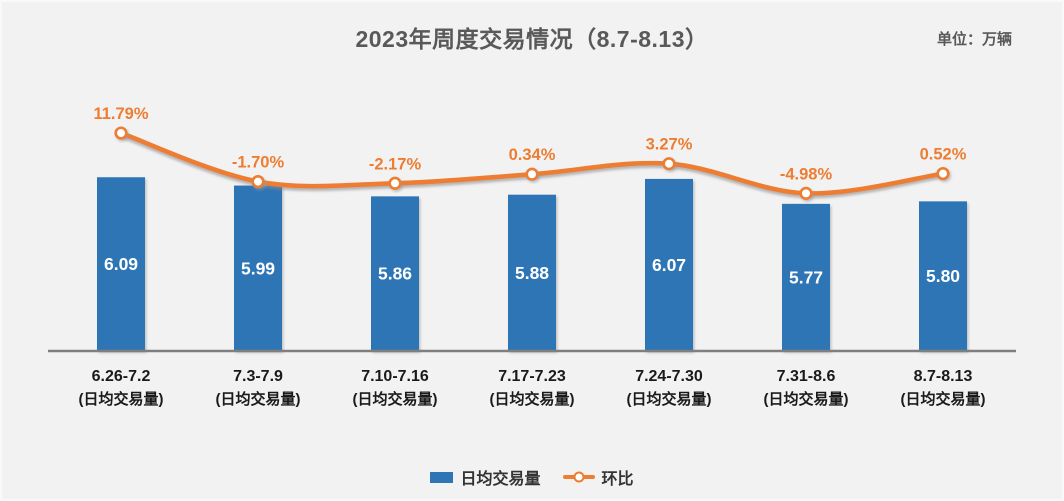 The height and width of the screenshot is (501, 1064). Describe the element at coordinates (258, 163) in the screenshot. I see `line-value-label: -1.70%` at that location.